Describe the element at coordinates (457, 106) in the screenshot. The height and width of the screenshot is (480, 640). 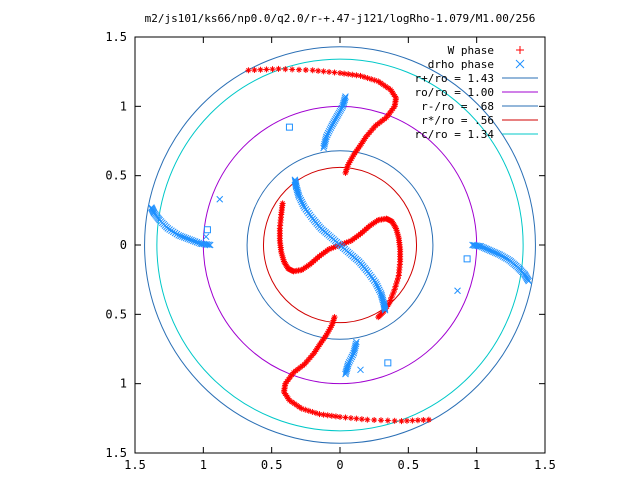
I see `legend-label-4: r-/ro = .68` at that location.